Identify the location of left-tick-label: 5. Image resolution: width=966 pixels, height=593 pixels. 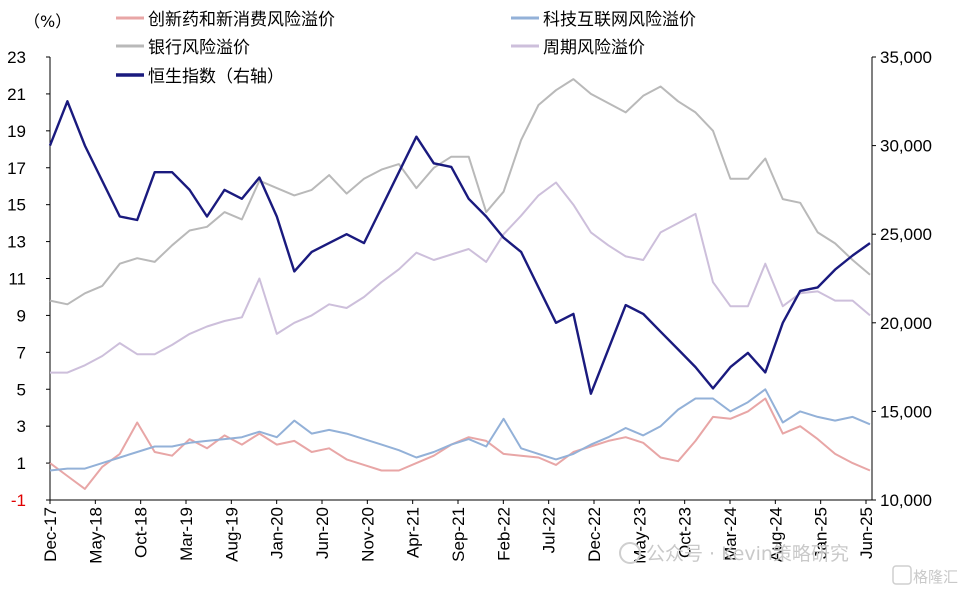
(21, 389).